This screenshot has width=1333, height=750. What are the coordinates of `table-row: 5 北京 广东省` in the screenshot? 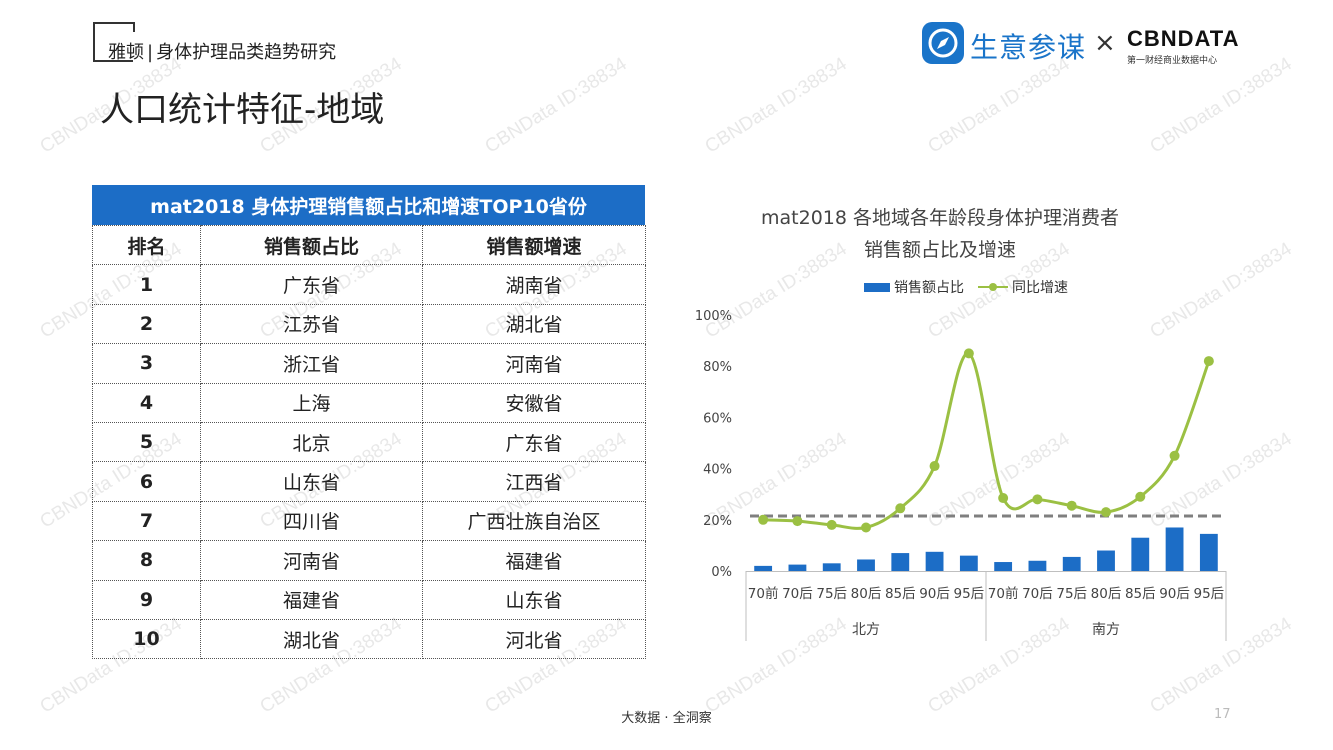 It's located at (369, 442).